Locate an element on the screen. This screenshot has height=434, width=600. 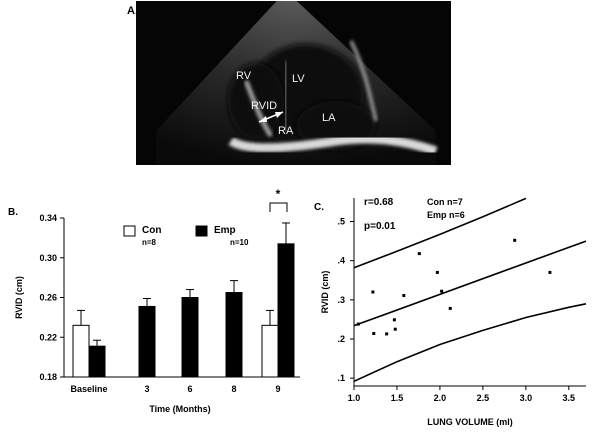
significance-marker: * is located at coordinates (278, 194).